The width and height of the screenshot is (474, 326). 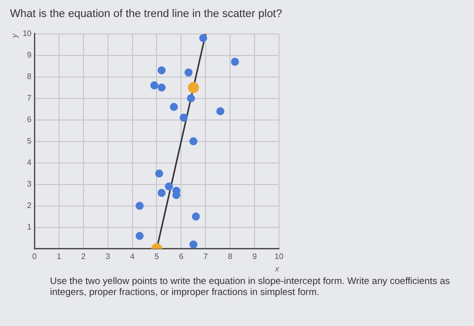 I want to click on x-tick-label: 9, so click(x=255, y=256).